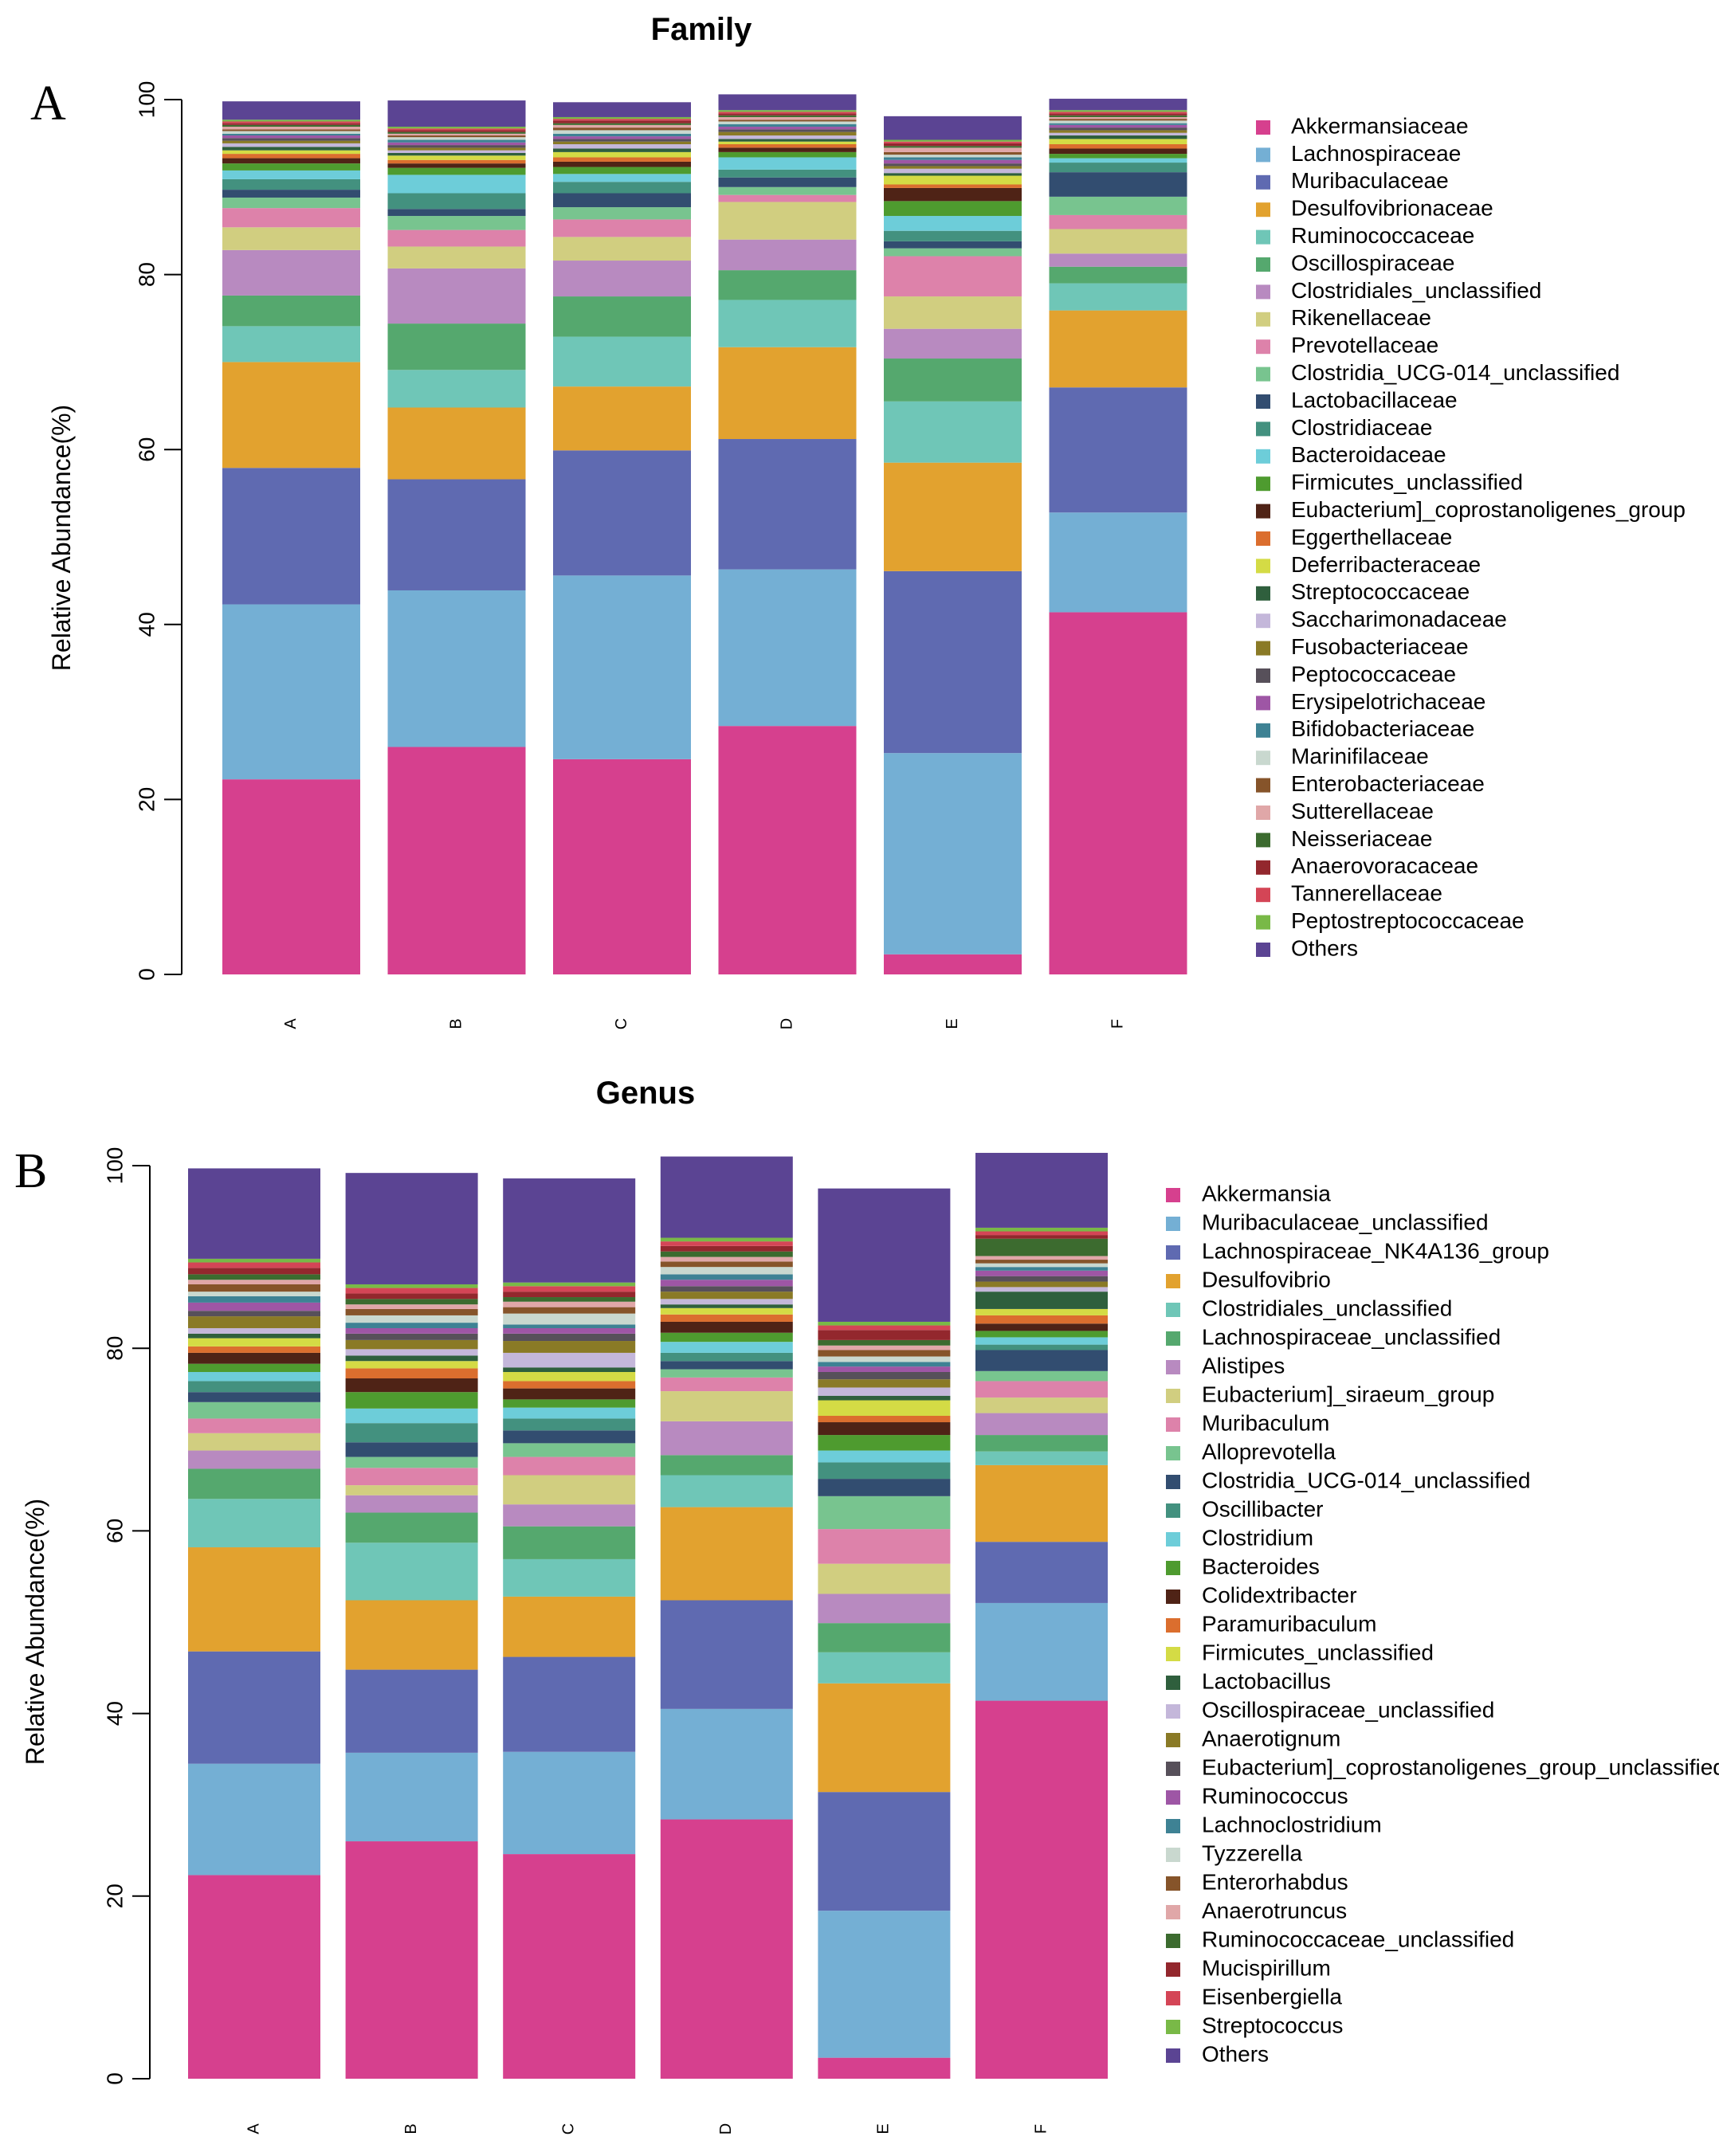 The width and height of the screenshot is (1719, 2156). What do you see at coordinates (1118, 275) in the screenshot?
I see `segment-f-oscillospiraceae` at bounding box center [1118, 275].